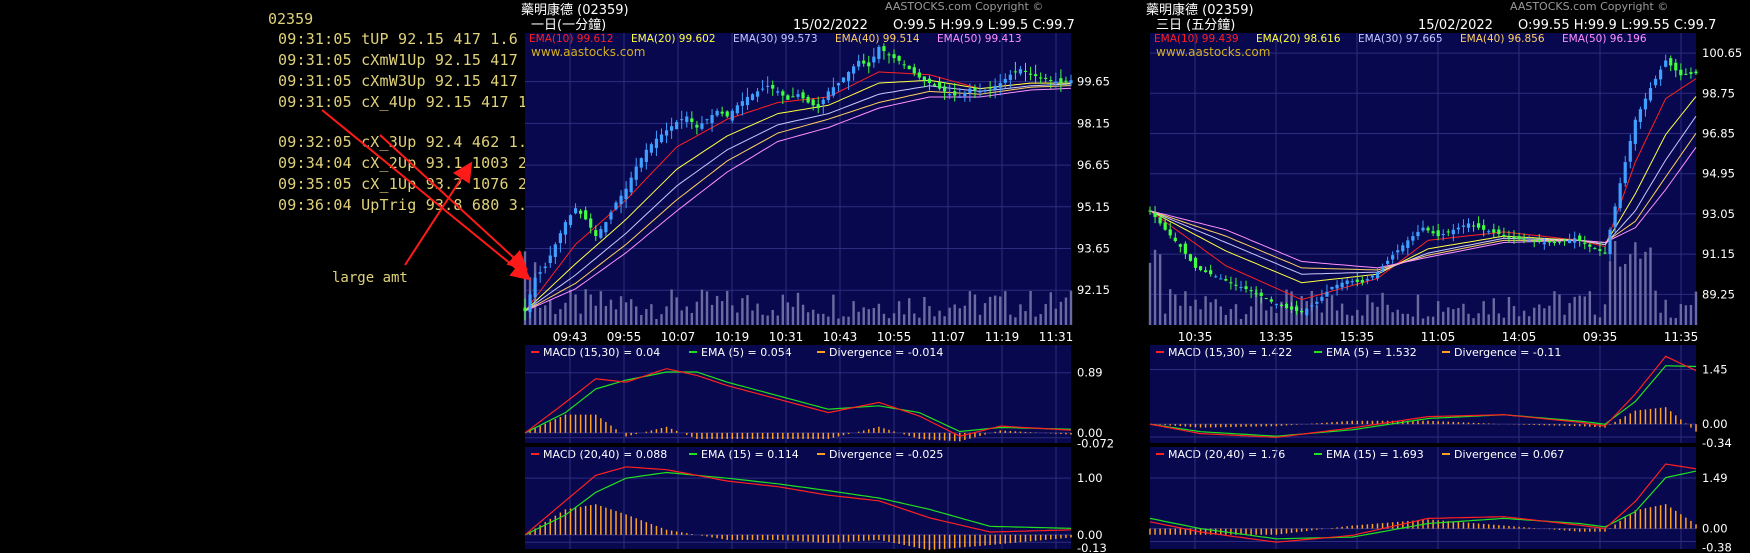 This screenshot has width=1750, height=553. What do you see at coordinates (1093, 82) in the screenshot?
I see `price-tick-label: 99.65` at bounding box center [1093, 82].